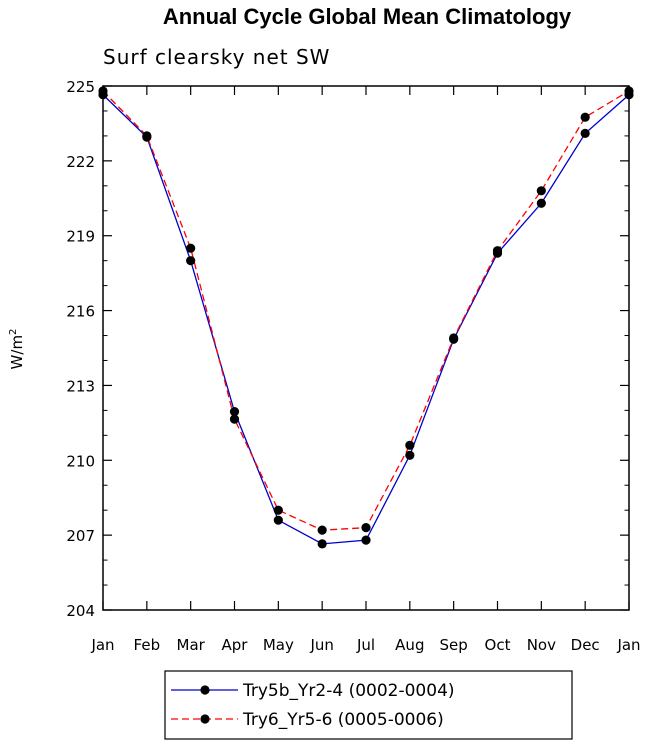 This screenshot has height=746, width=648. Describe the element at coordinates (365, 645) in the screenshot. I see `x-tick-label: Jul` at that location.